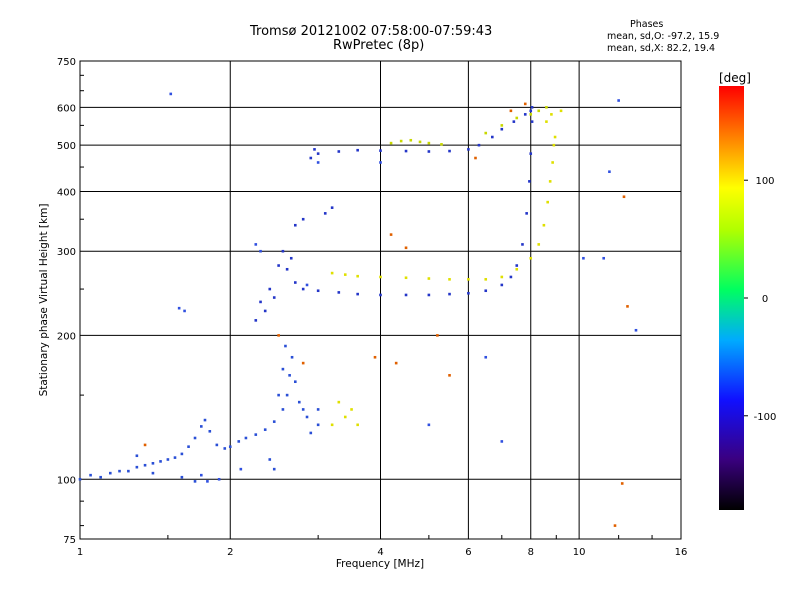  I want to click on y-tick-label: 100, so click(66, 480).